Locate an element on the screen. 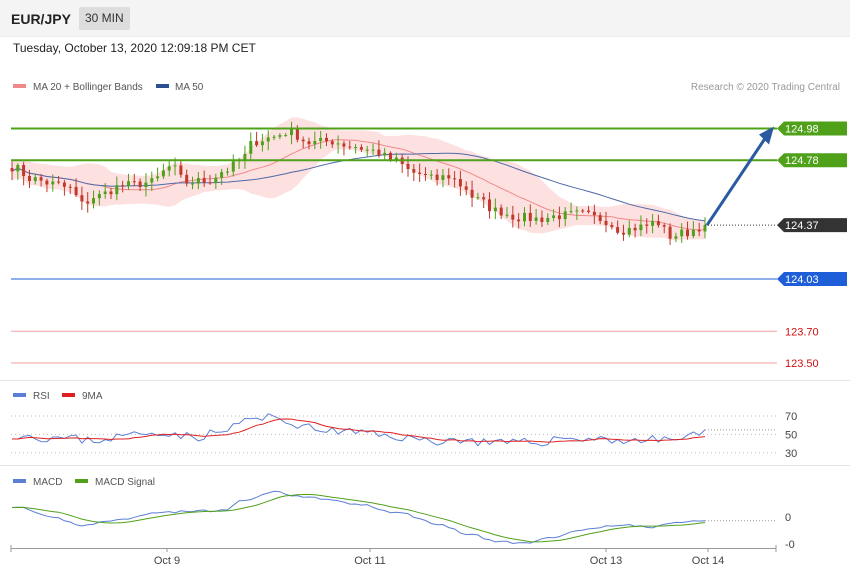 This screenshot has height=576, width=850. legend-ma20: MA 20 + Bollinger Bands is located at coordinates (88, 87).